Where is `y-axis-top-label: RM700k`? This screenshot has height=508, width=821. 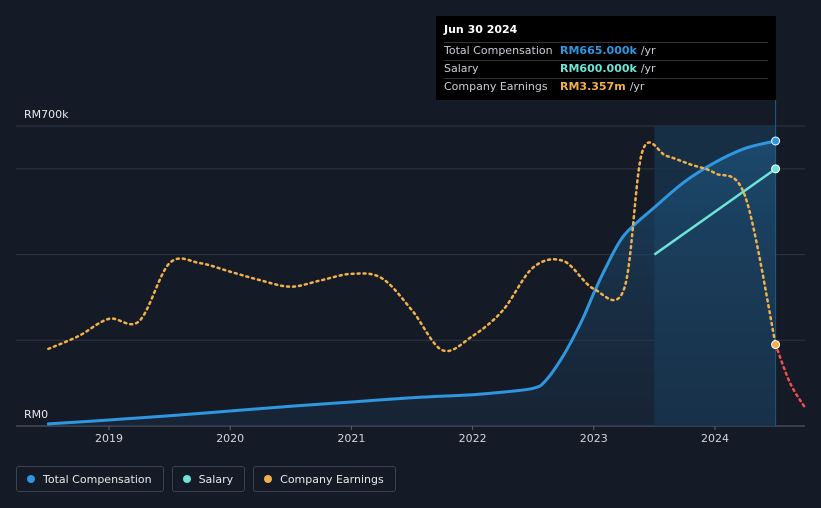
y-axis-top-label: RM700k is located at coordinates (46, 114).